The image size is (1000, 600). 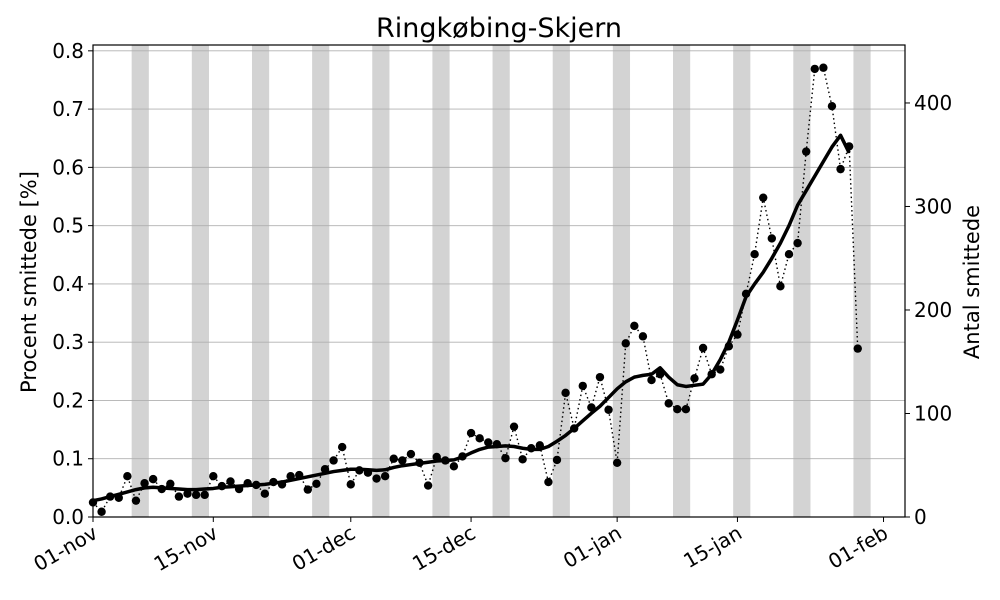 What do you see at coordinates (972, 282) in the screenshot?
I see `y-axis-right-label: Antal smittede` at bounding box center [972, 282].